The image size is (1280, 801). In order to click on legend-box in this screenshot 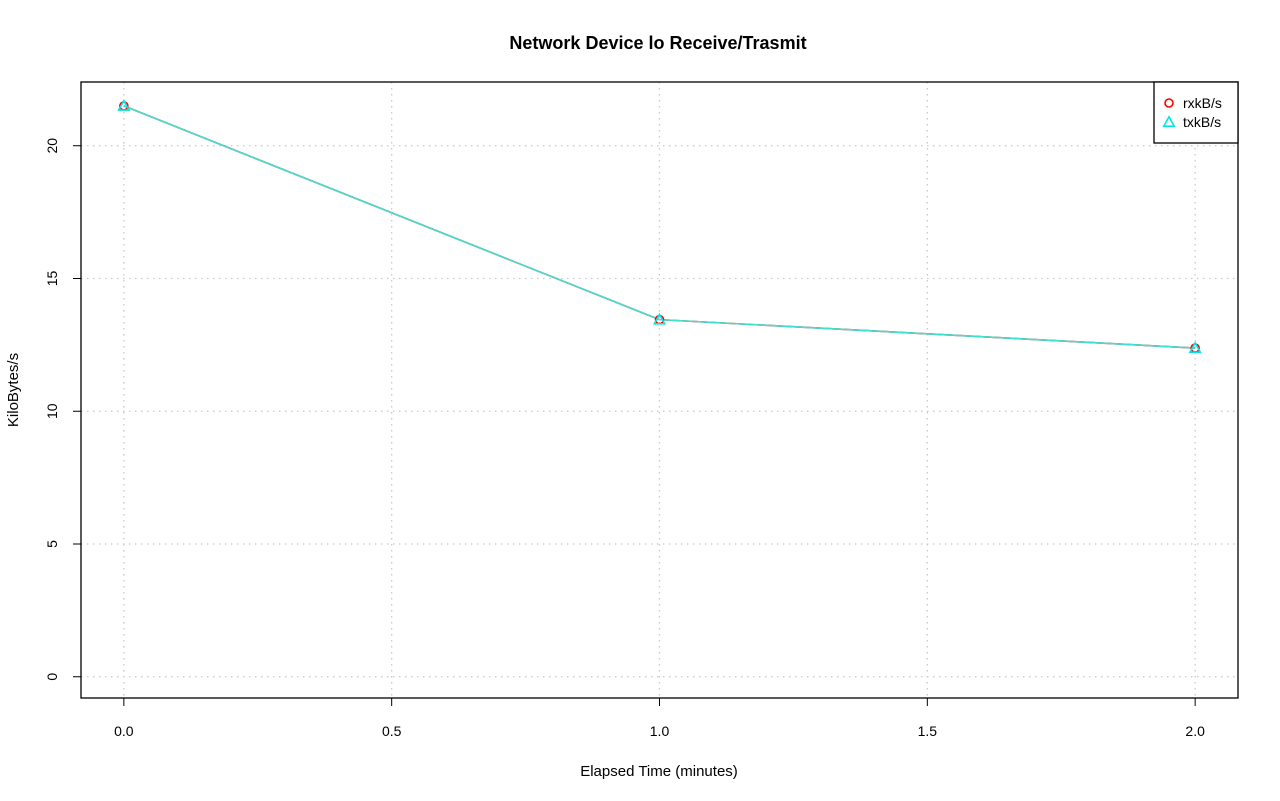, I will do `click(1196, 112)`.